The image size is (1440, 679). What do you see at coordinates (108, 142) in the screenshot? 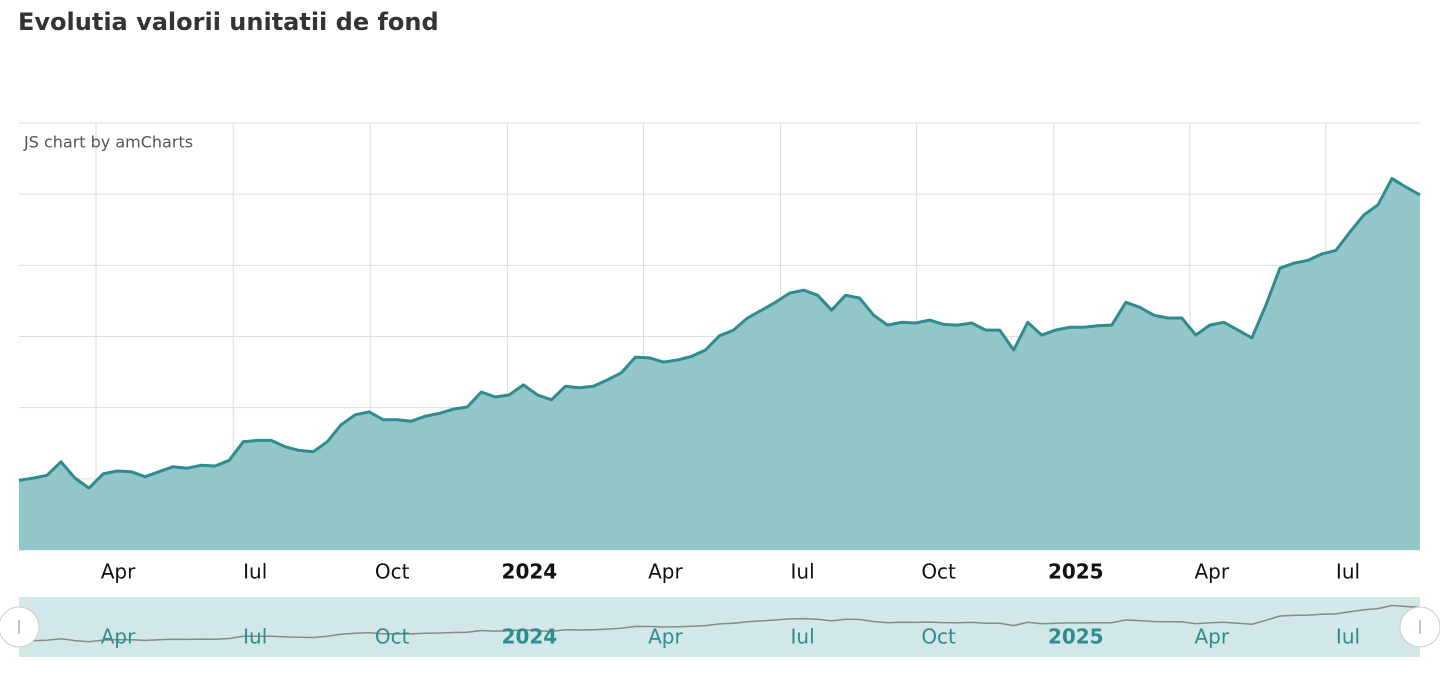
I see `credit: JS chart by amCharts` at bounding box center [108, 142].